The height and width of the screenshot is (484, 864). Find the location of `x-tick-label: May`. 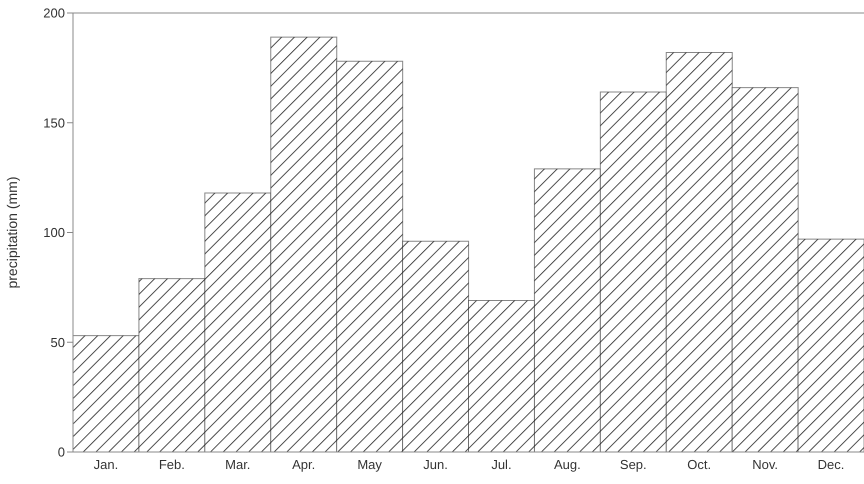

x-tick-label: May is located at coordinates (369, 464).